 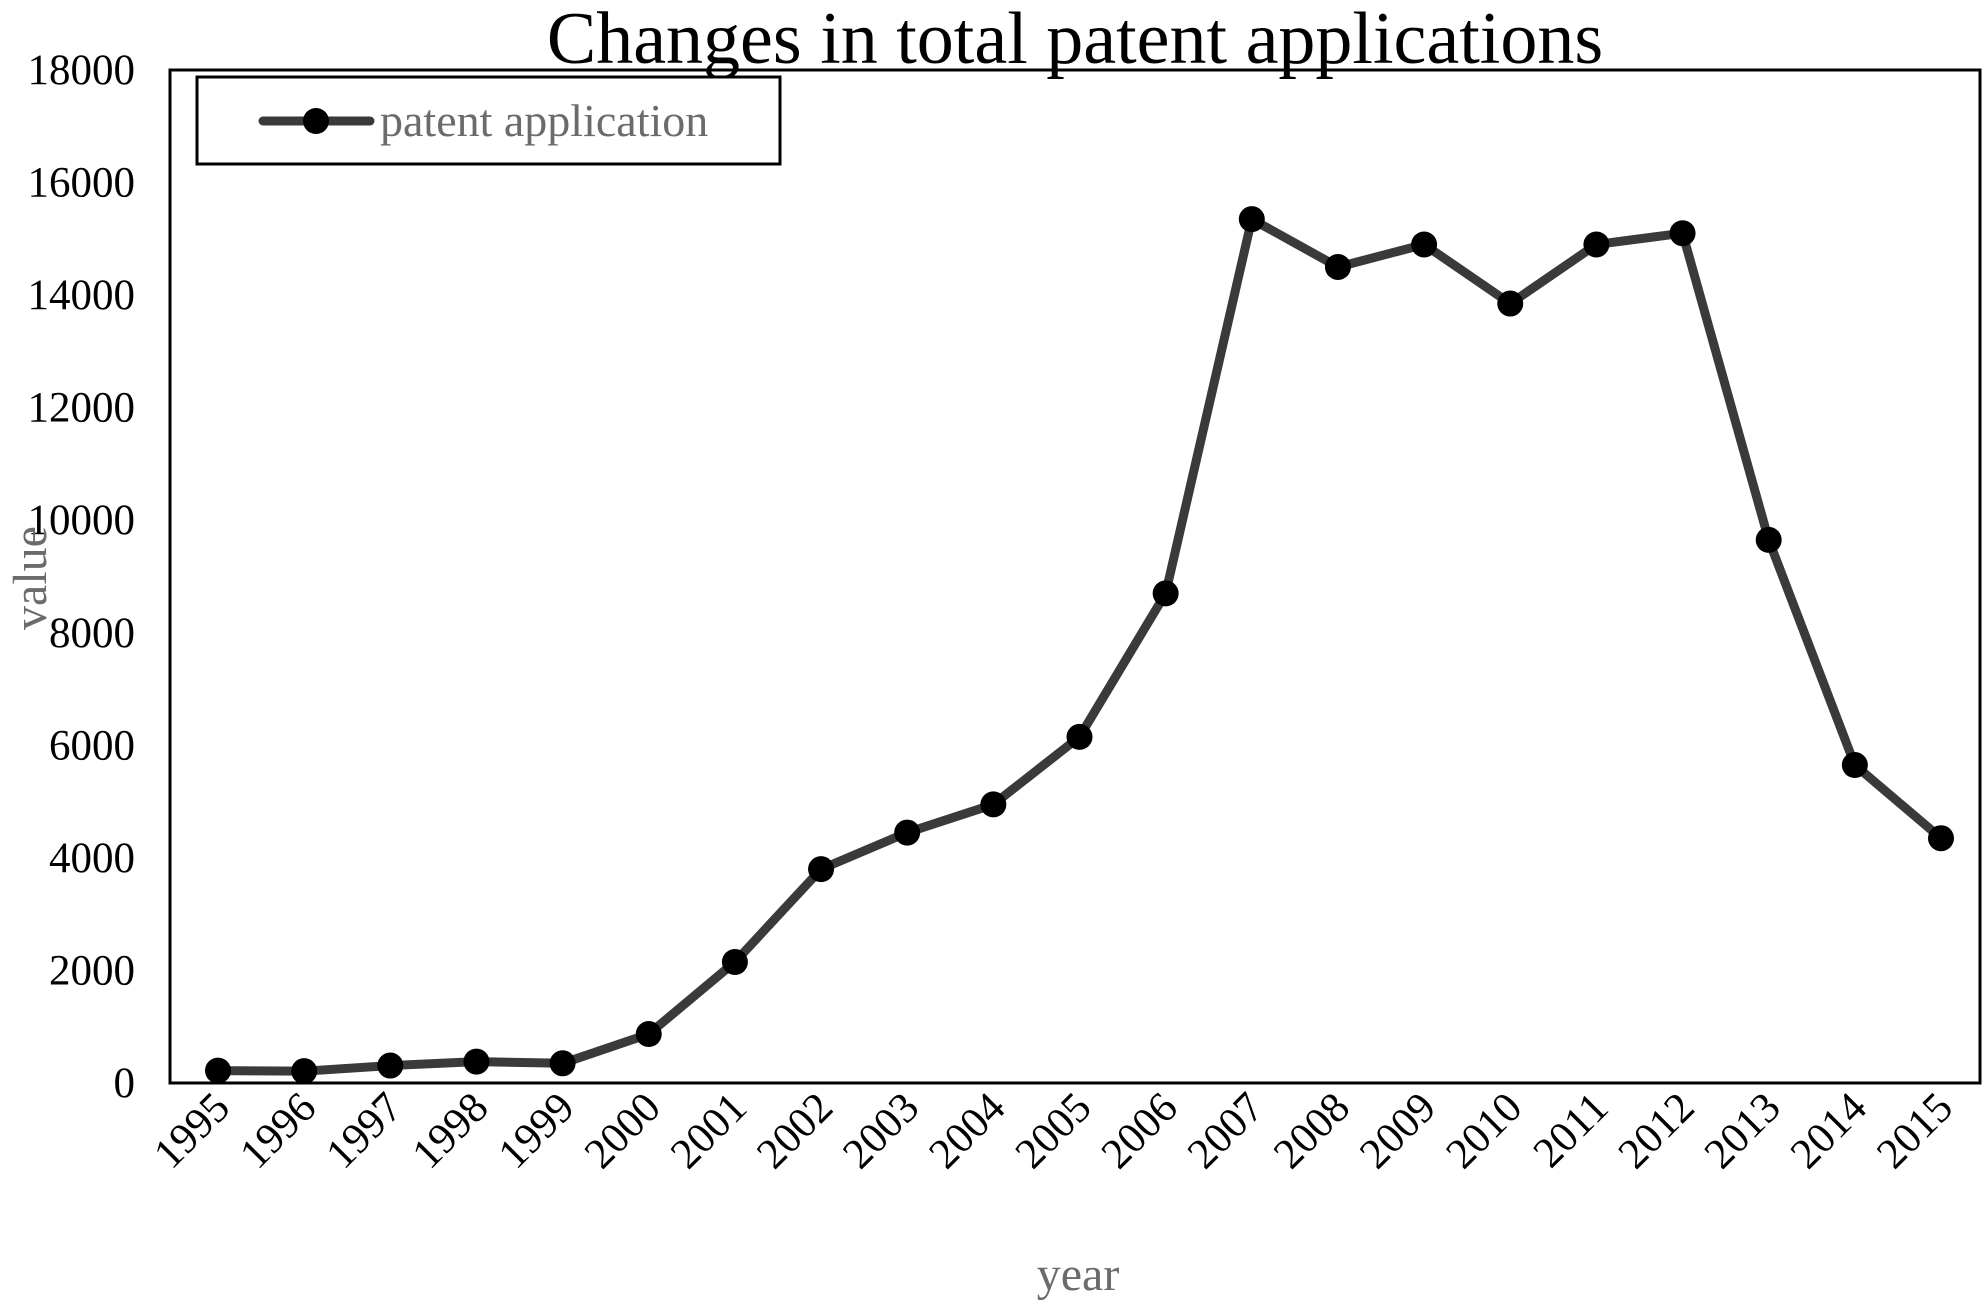 I want to click on y-tick-label: 14000, so click(x=82, y=295).